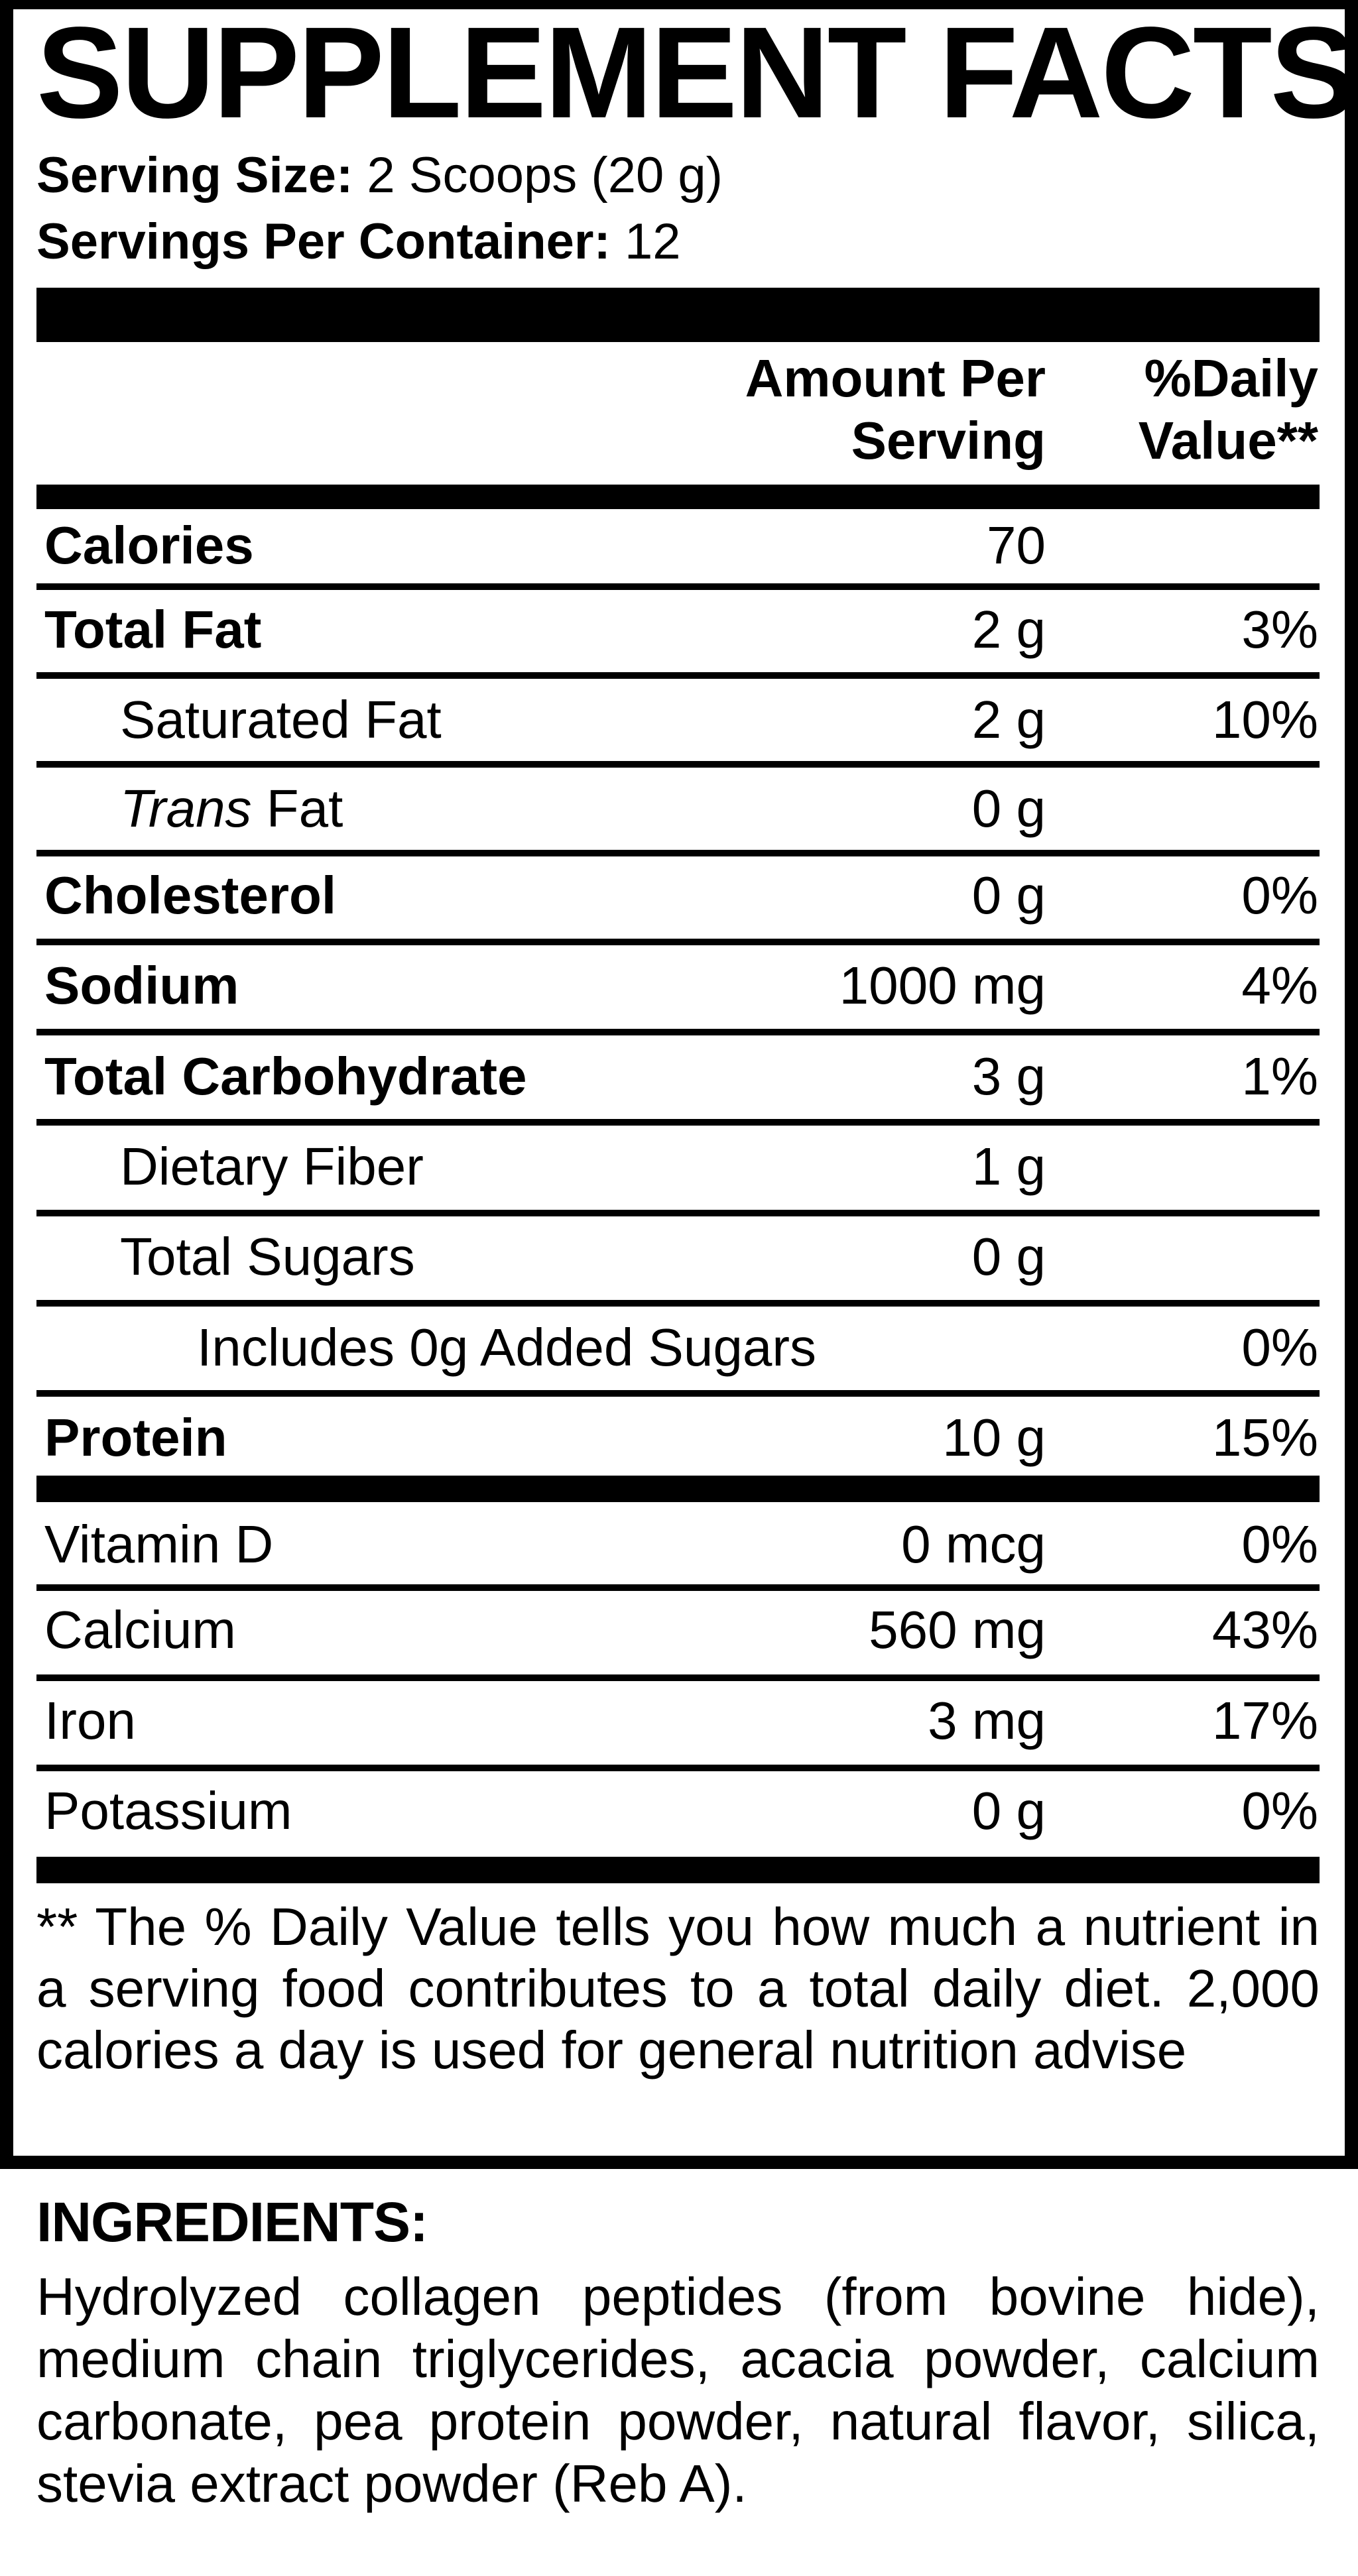 This screenshot has width=1358, height=2576. Describe the element at coordinates (149, 545) in the screenshot. I see `nutrient-name: Calories` at that location.